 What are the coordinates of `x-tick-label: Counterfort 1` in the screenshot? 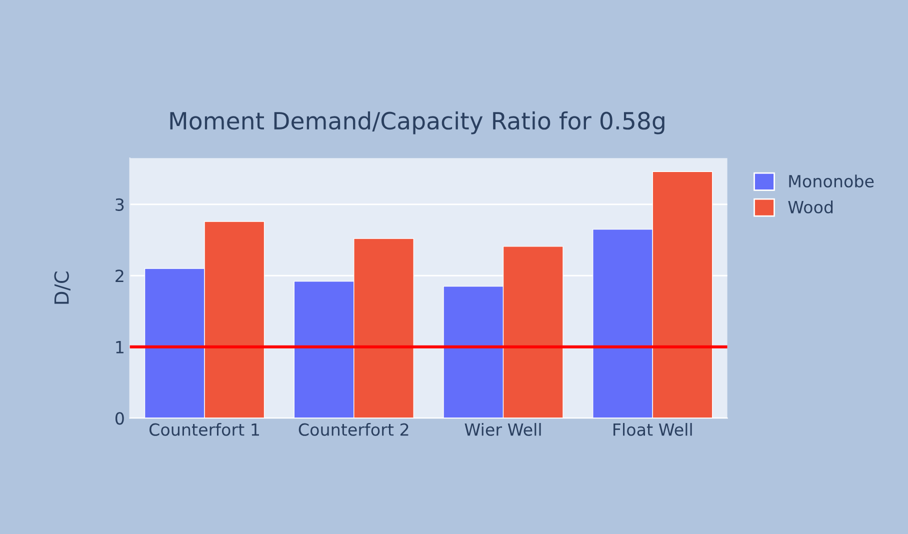 It's located at (204, 429).